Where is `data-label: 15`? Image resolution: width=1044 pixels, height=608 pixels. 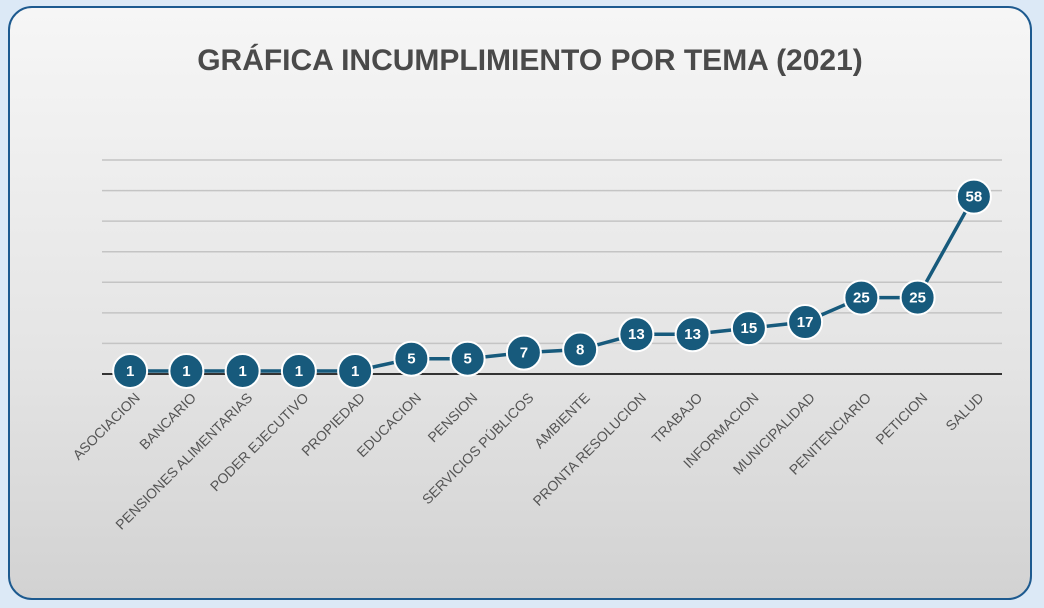 data-label: 15 is located at coordinates (749, 328).